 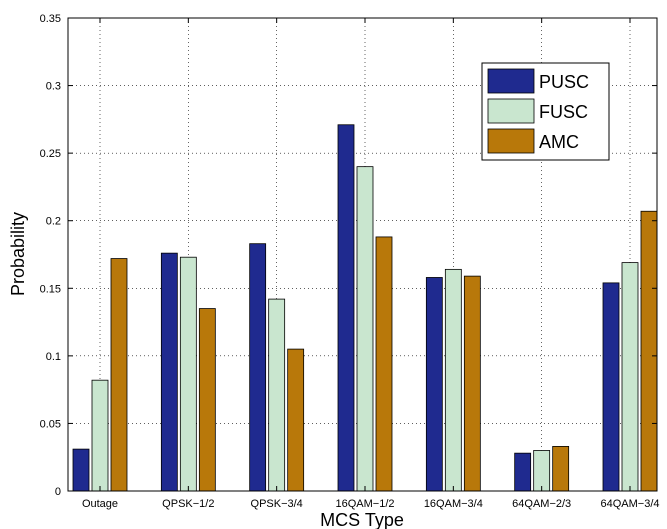 What do you see at coordinates (50, 19) in the screenshot?
I see `y-tick-label: 0.35` at bounding box center [50, 19].